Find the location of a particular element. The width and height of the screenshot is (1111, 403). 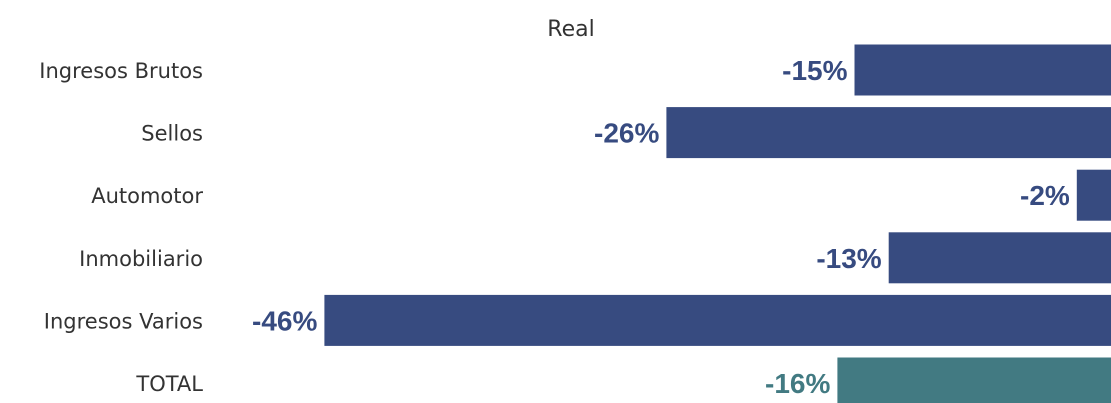

value-label-ingresos-varios: -46% is located at coordinates (284, 320).